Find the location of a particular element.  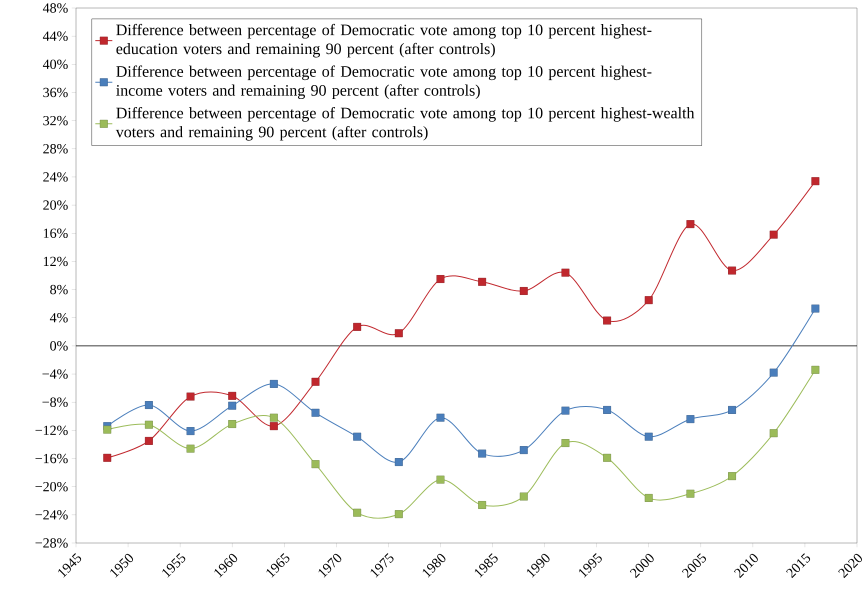

y-tick-label: 12% is located at coordinates (56, 261).